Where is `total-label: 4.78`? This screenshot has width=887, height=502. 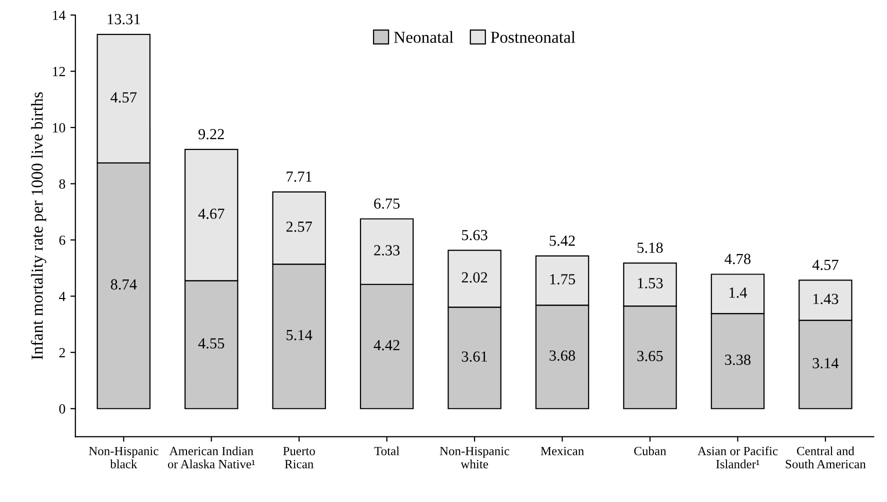
total-label: 4.78 is located at coordinates (737, 259).